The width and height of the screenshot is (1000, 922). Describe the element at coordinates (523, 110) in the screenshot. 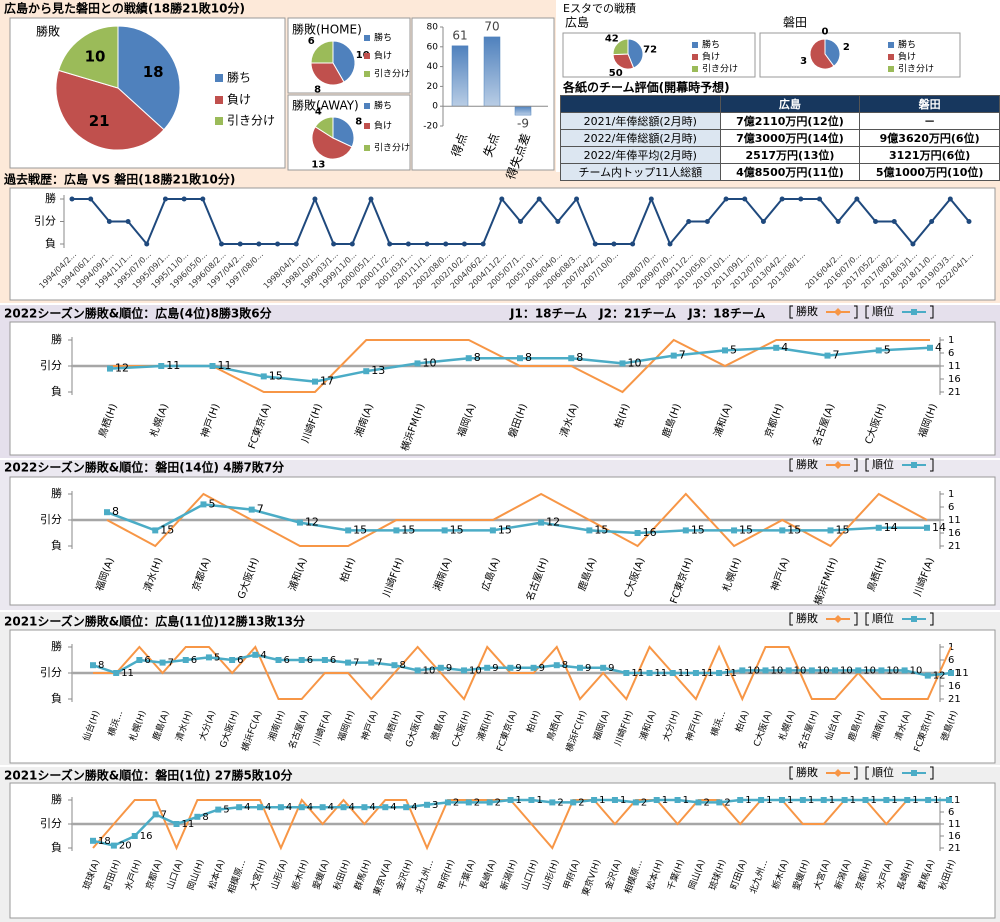

I see `bar` at that location.